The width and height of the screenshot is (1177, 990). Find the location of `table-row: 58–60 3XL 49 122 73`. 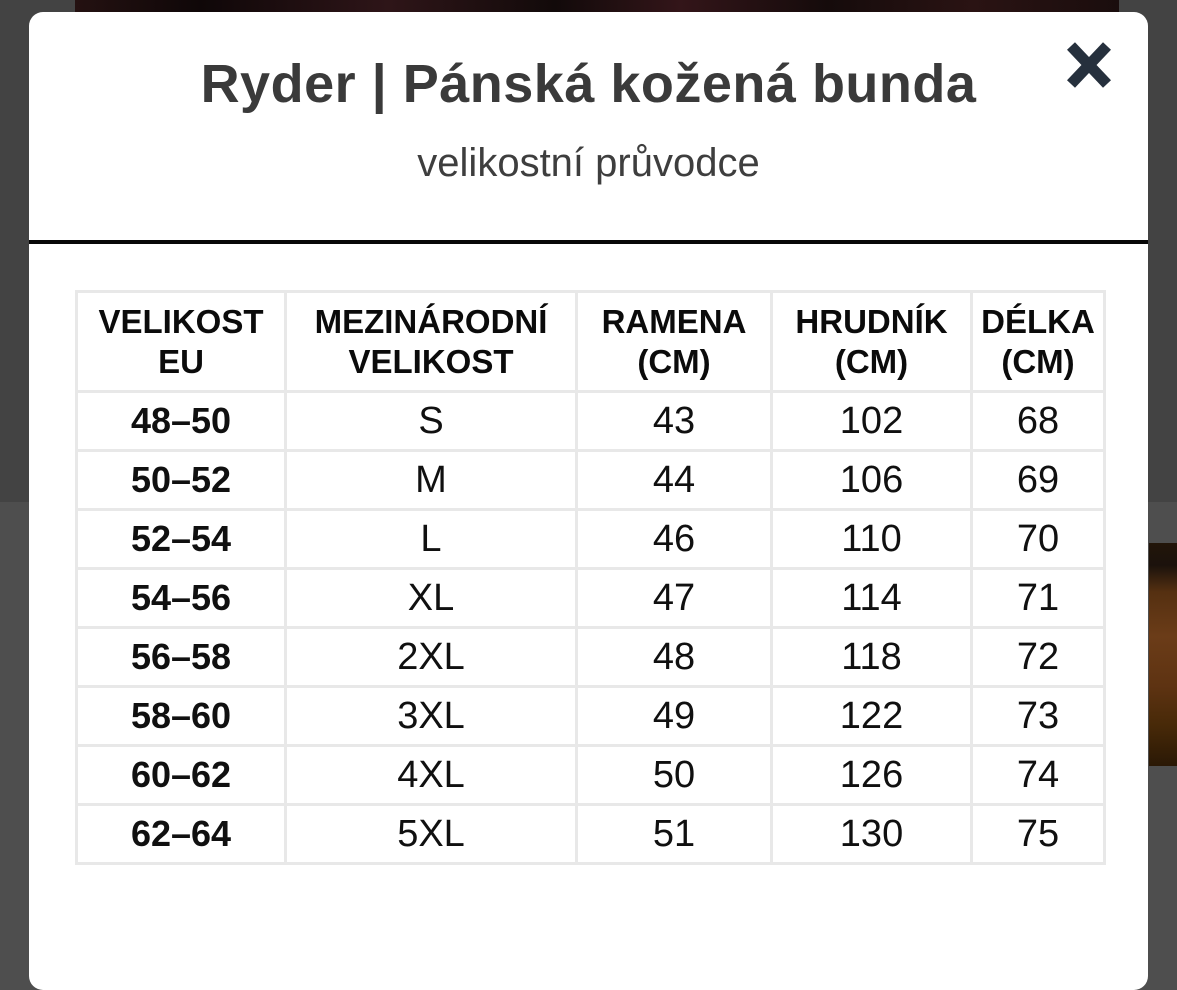

table-row: 58–60 3XL 49 122 73 is located at coordinates (590, 716).